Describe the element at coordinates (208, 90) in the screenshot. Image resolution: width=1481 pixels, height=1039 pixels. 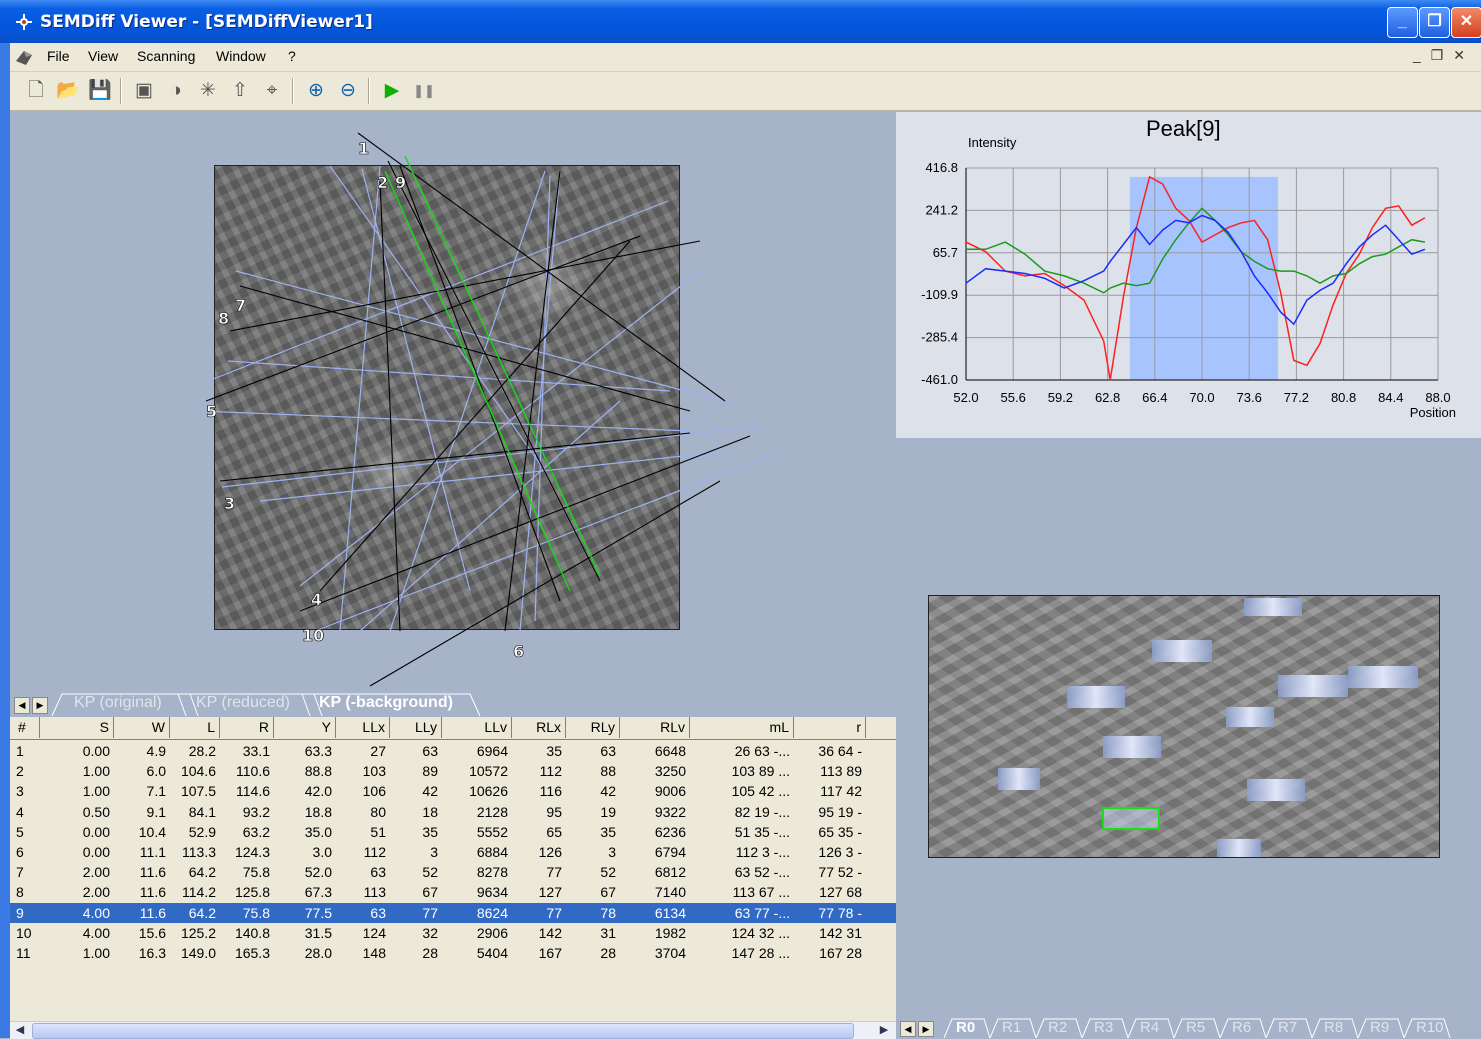
I see `star-burst-icon: ✳` at that location.